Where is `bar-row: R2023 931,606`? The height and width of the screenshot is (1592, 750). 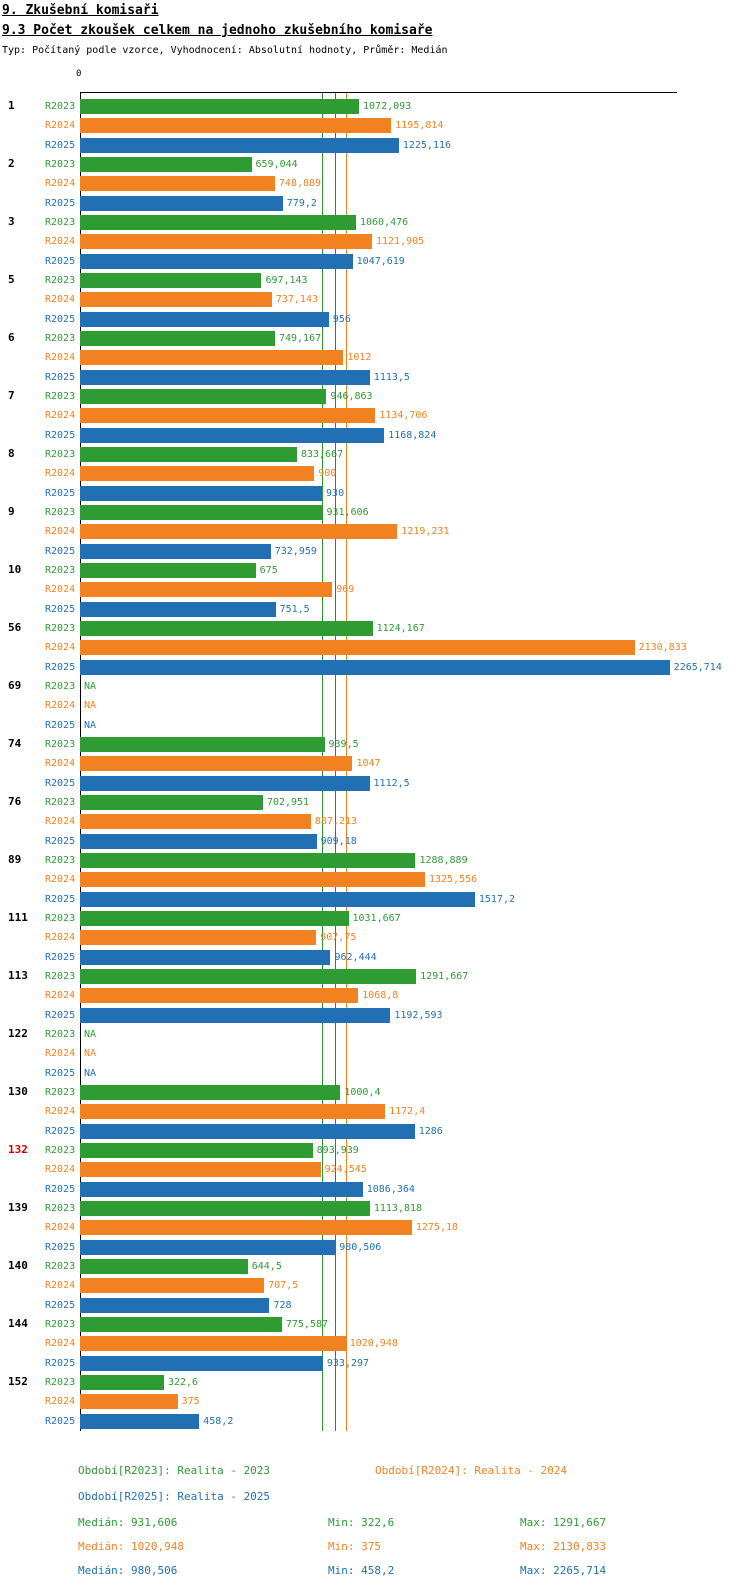
bar-row: R2023 931,606 is located at coordinates (375, 512).